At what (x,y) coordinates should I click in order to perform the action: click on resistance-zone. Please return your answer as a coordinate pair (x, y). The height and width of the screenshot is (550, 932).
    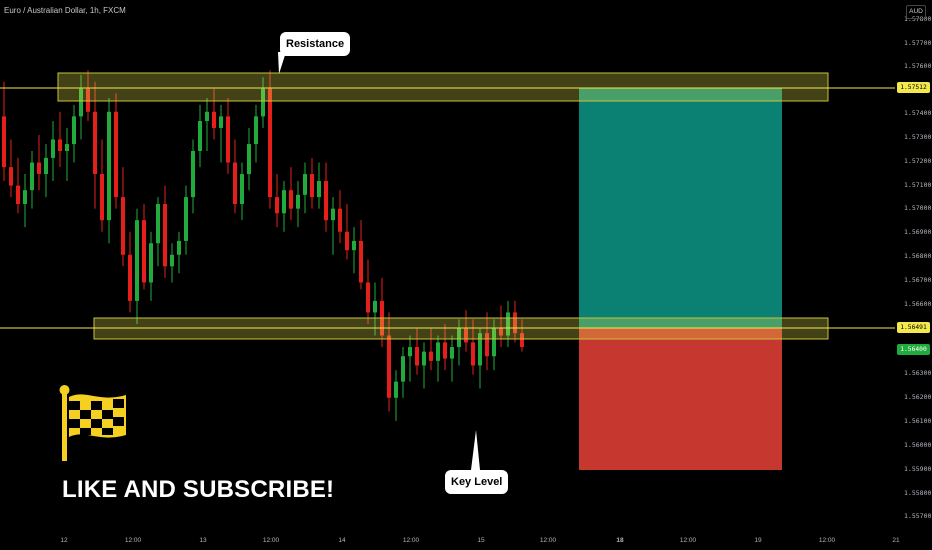
    Looking at the image, I should click on (443, 87).